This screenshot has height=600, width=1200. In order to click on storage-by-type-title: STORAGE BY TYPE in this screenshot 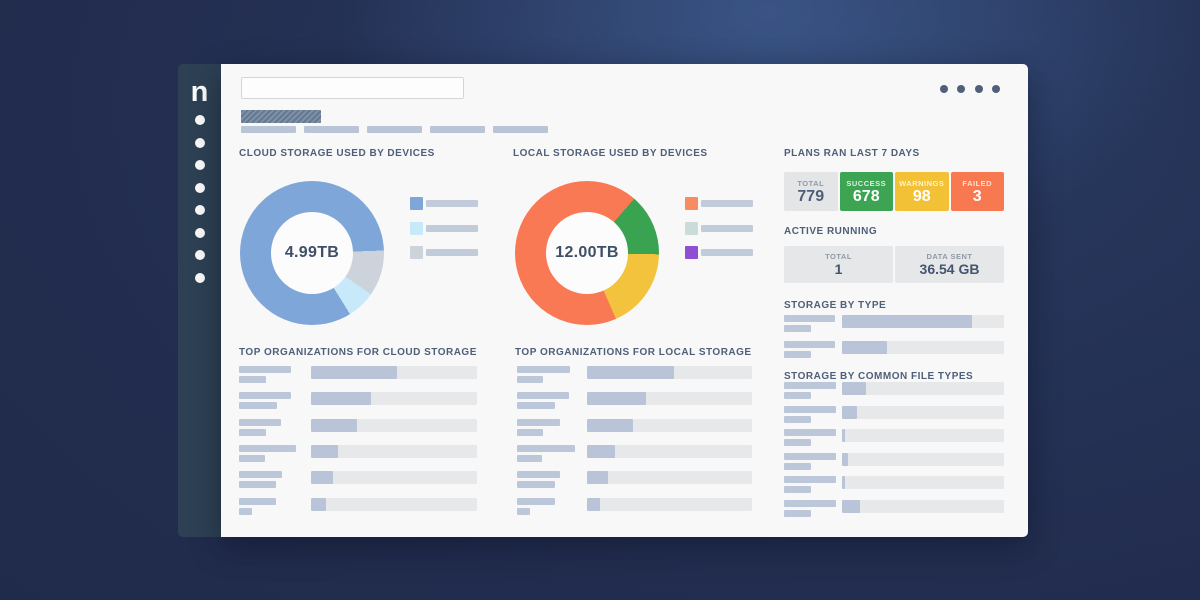, I will do `click(835, 305)`.